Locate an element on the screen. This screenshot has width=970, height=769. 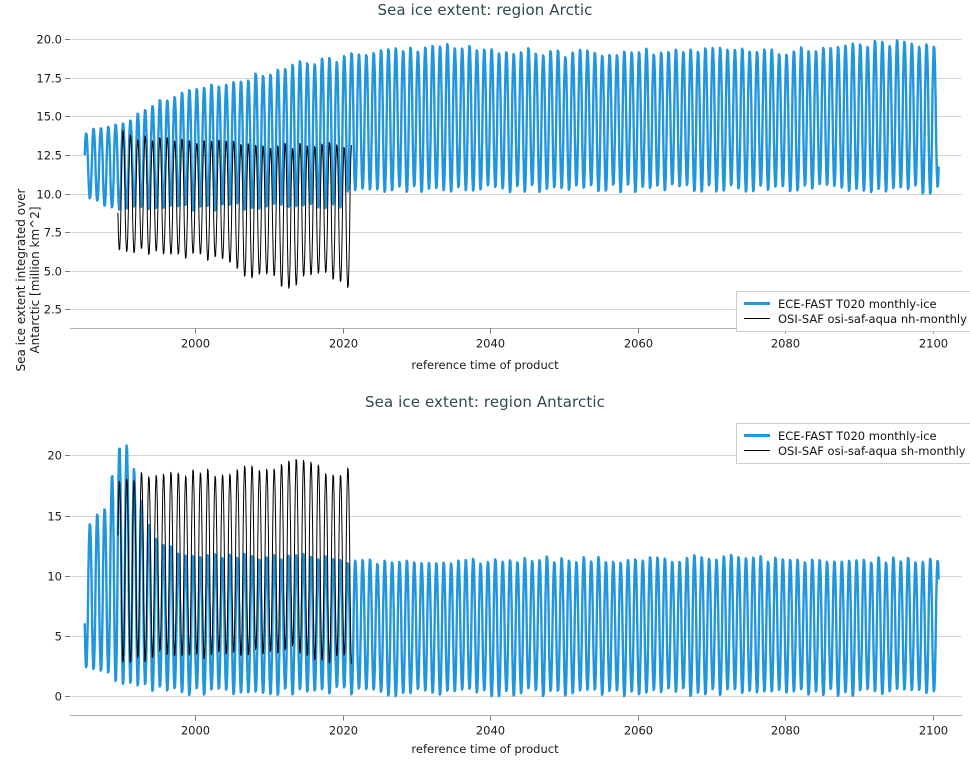
svg-text: 20.0 is located at coordinates (49, 40).